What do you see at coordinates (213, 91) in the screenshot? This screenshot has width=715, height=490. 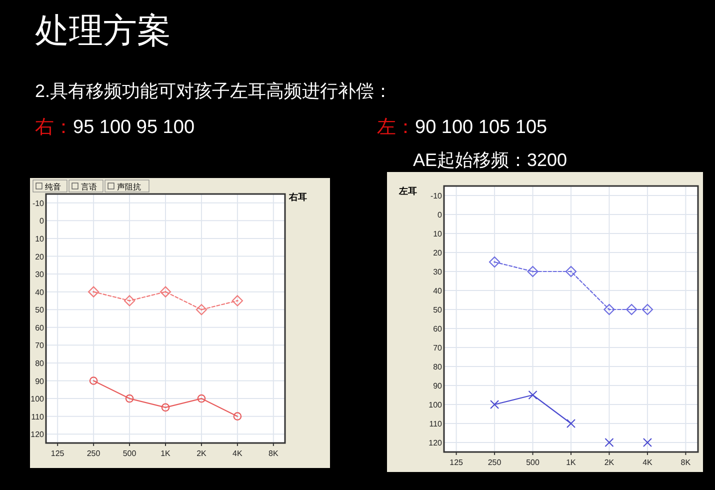 I see `text: 2.具有移频功能可对孩子左耳高频进行补偿：` at bounding box center [213, 91].